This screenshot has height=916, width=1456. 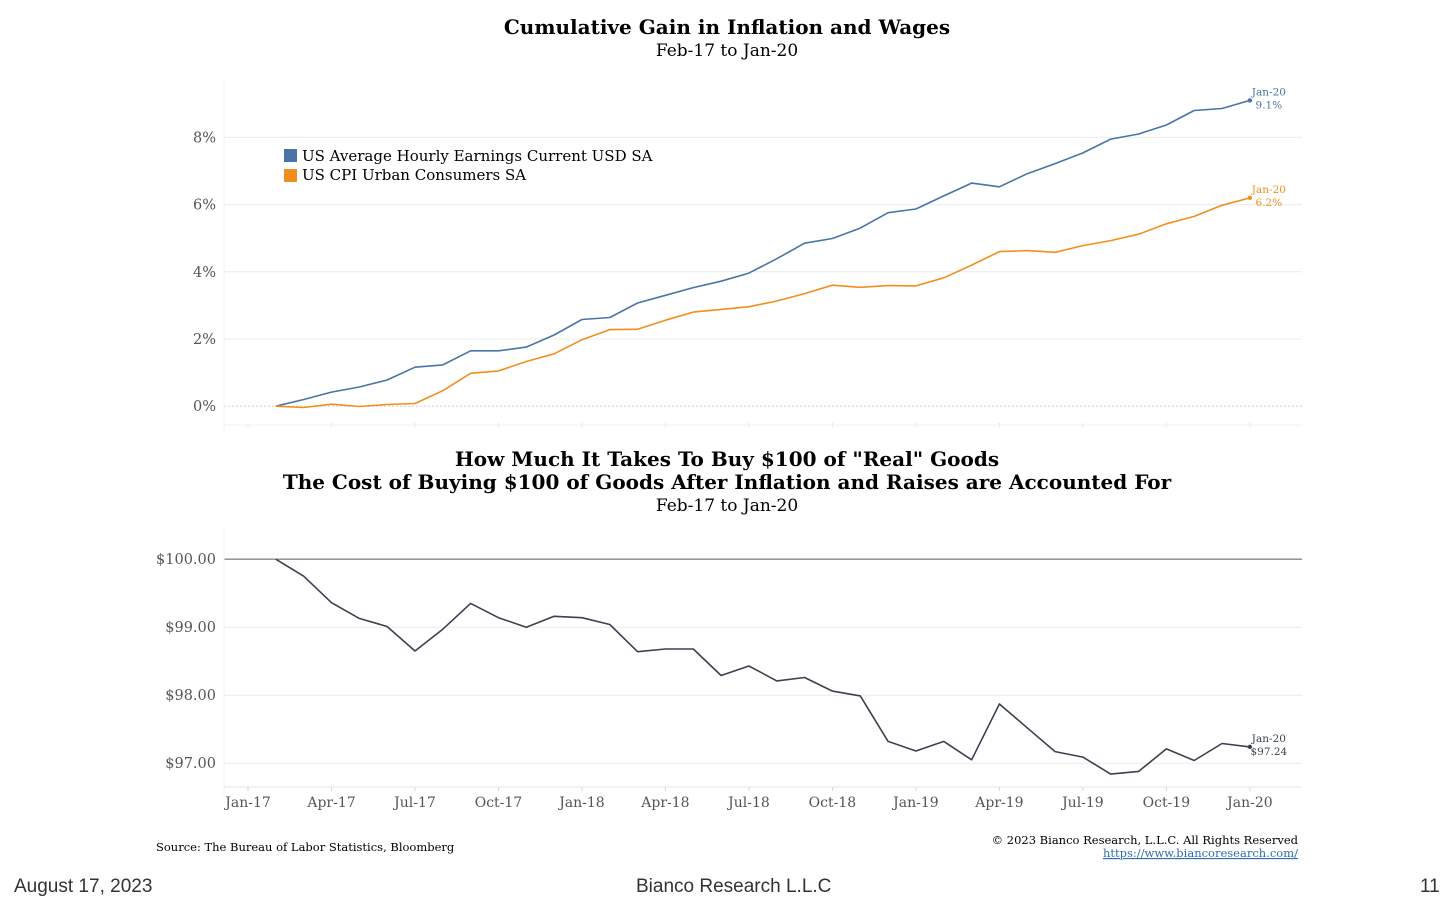 What do you see at coordinates (190, 628) in the screenshot?
I see `y-tick-label-2: $99.00` at bounding box center [190, 628].